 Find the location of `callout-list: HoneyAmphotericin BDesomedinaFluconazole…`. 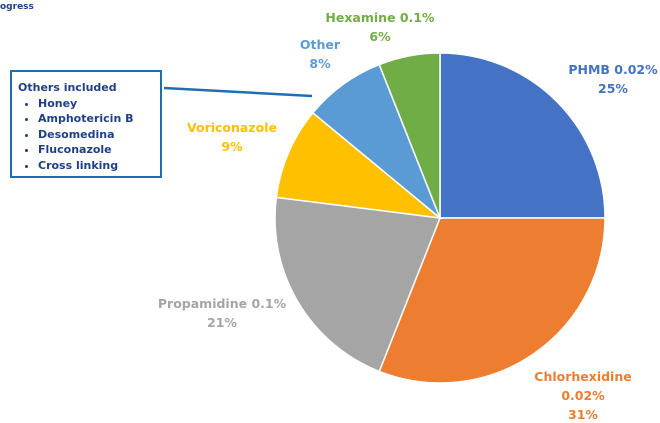

callout-list: HoneyAmphotericin BDesomedinaFluconazole… is located at coordinates (89, 135).